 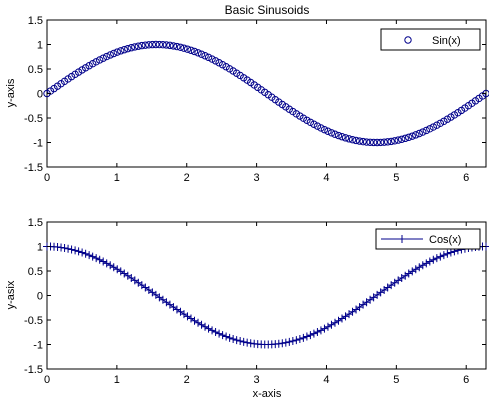 What do you see at coordinates (267, 394) in the screenshot?
I see `x-axis-label: x-axis` at bounding box center [267, 394].